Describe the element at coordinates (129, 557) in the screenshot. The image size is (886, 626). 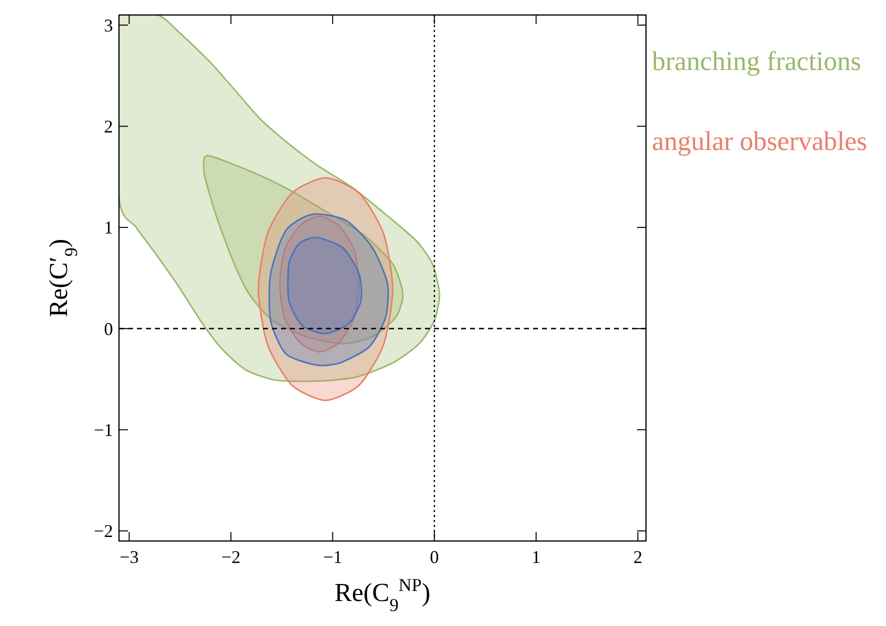
I see `x-tick-label: −3` at that location.